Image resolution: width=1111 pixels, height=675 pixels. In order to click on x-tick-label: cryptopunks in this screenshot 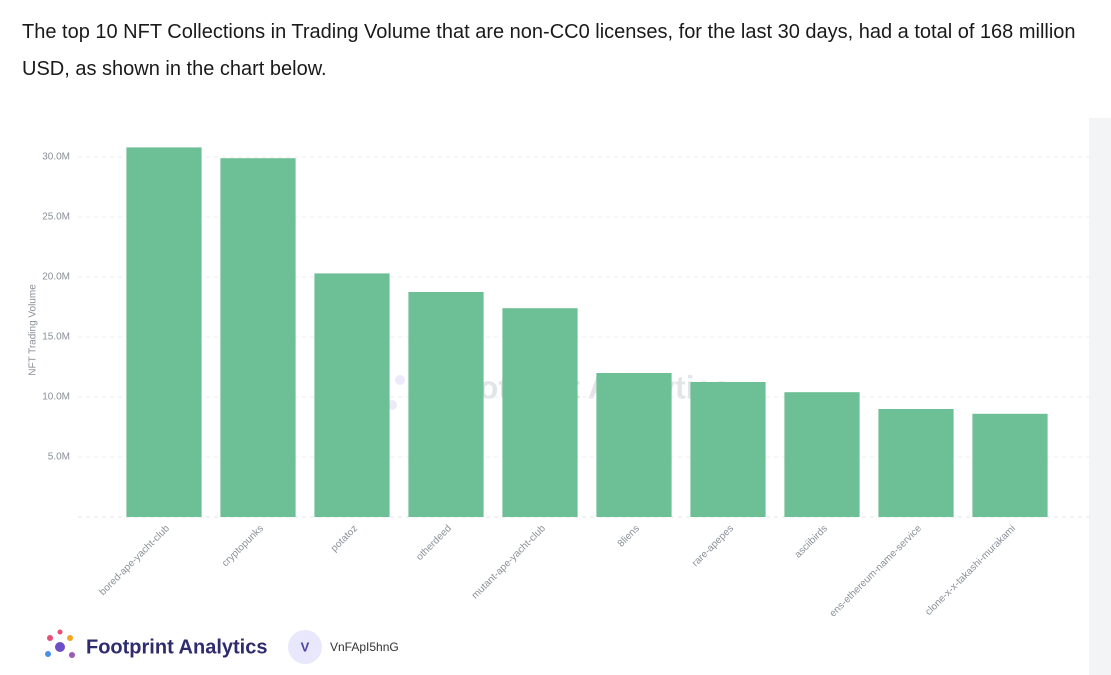, I will do `click(243, 546)`.